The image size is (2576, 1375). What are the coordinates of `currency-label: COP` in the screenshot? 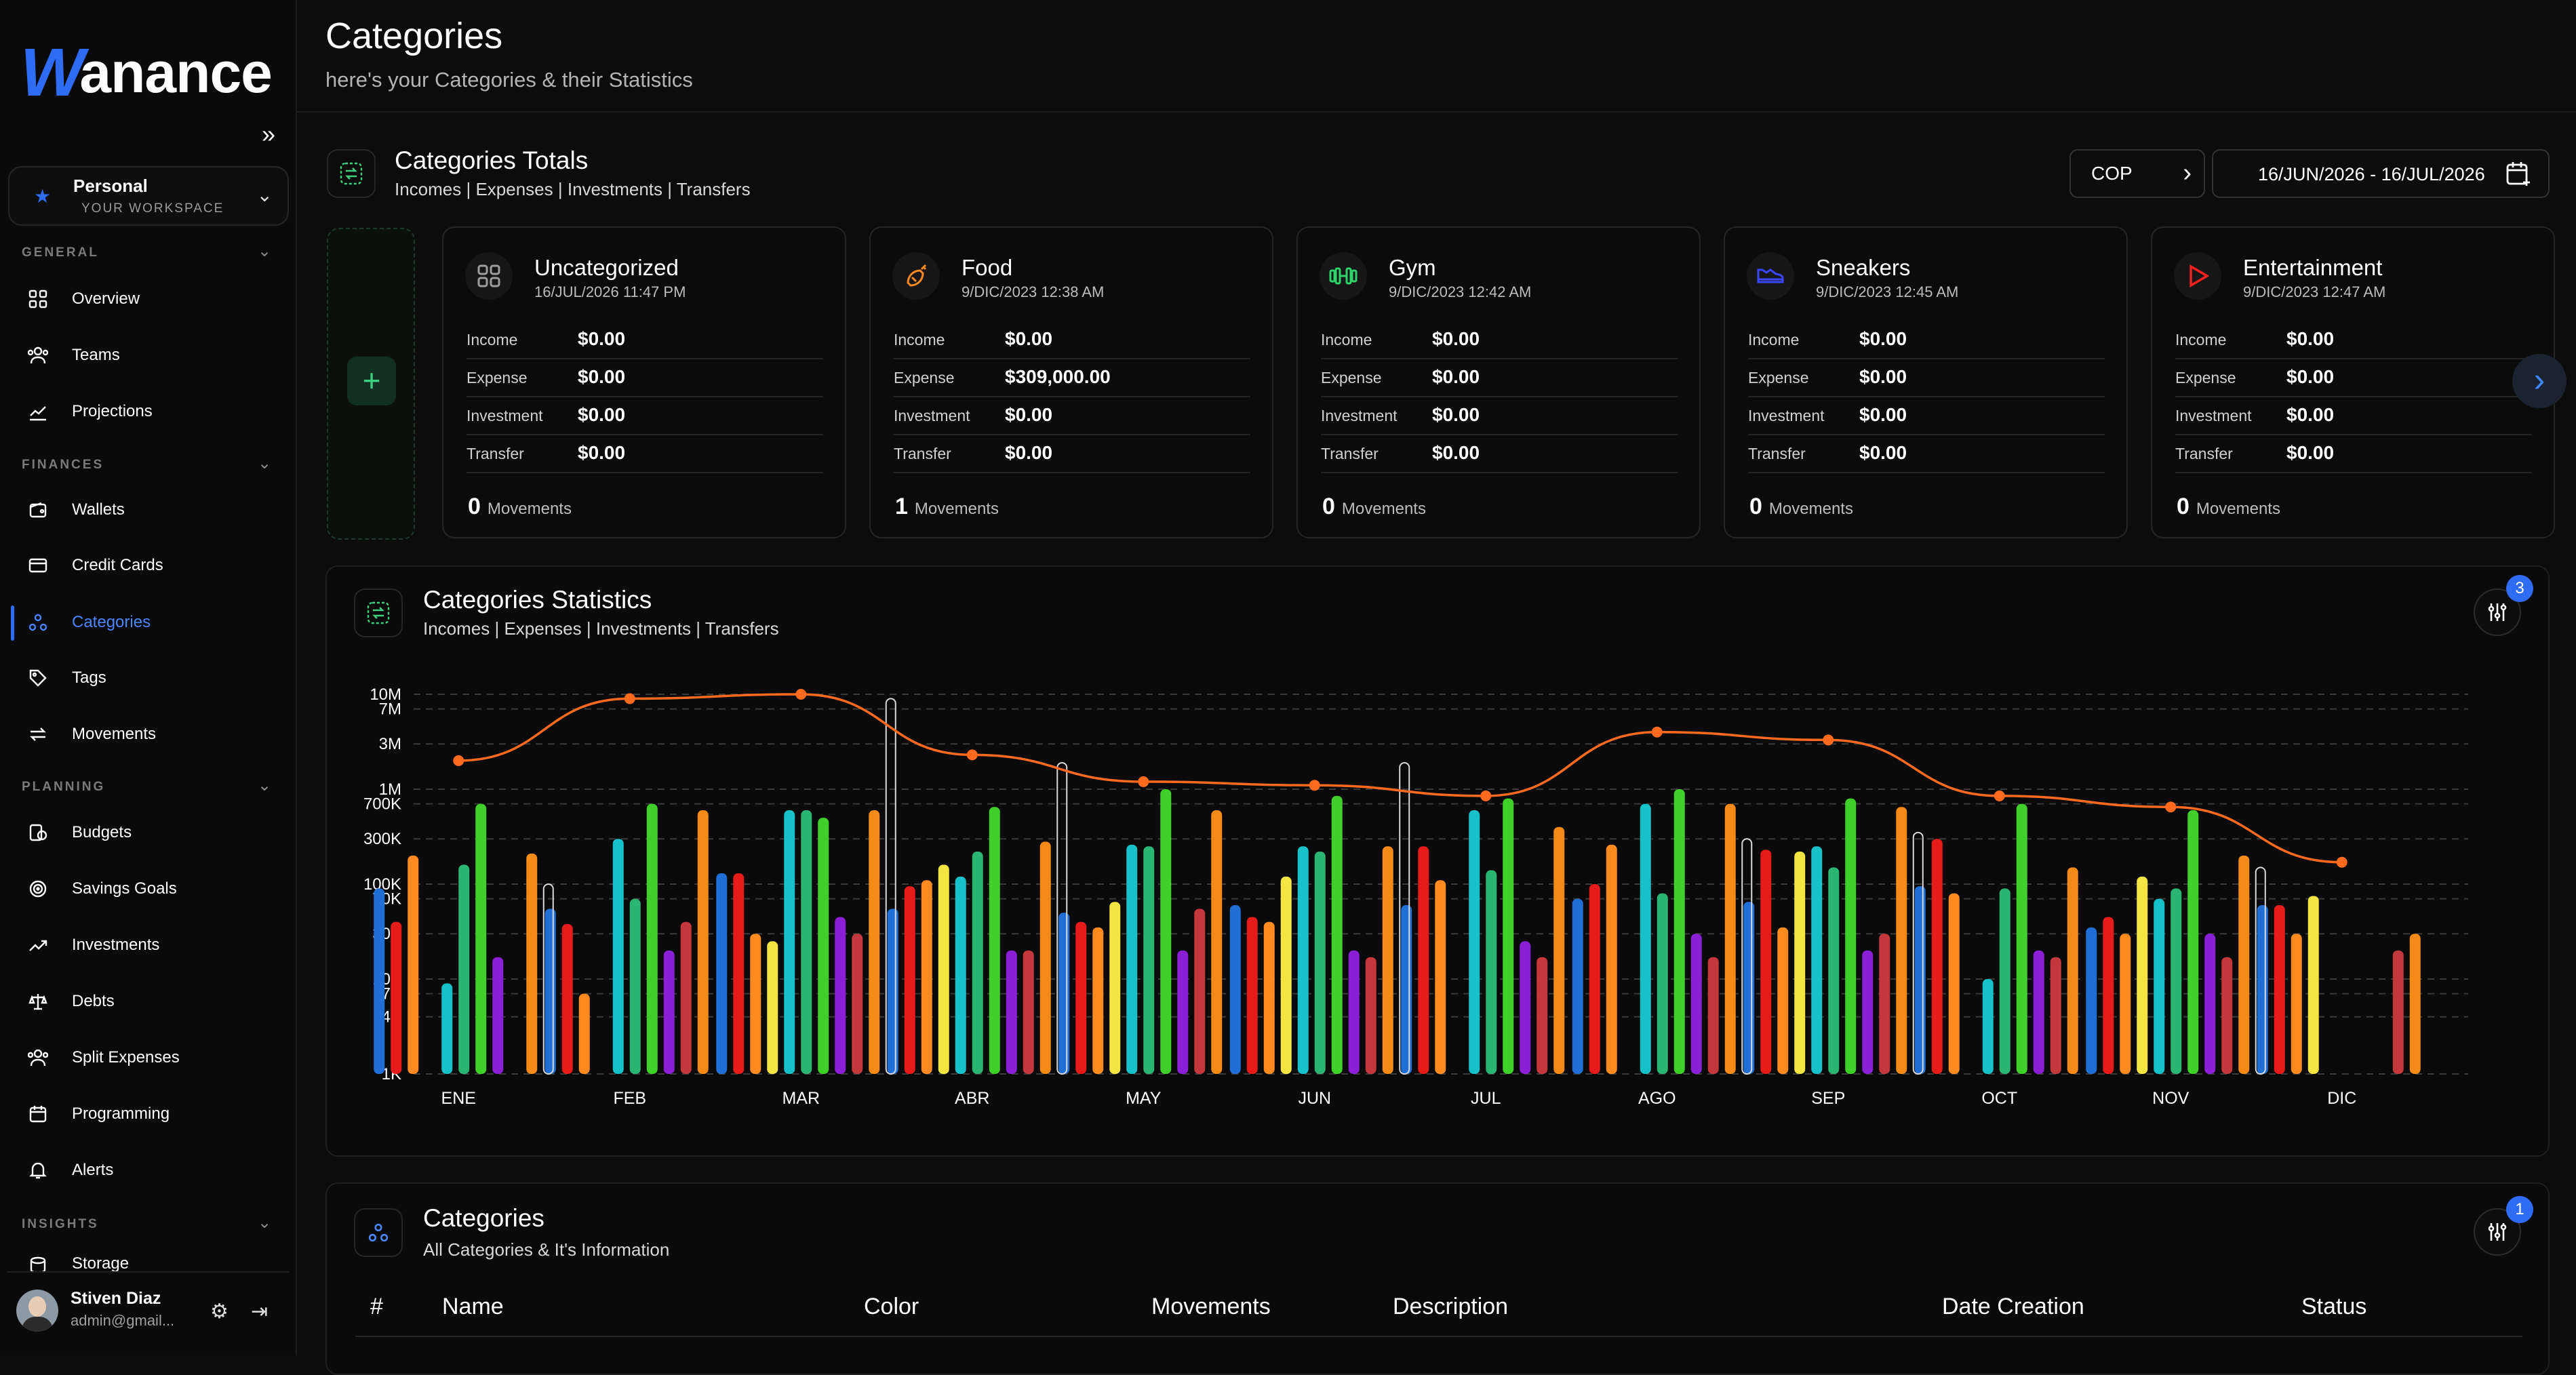 It's located at (2112, 173).